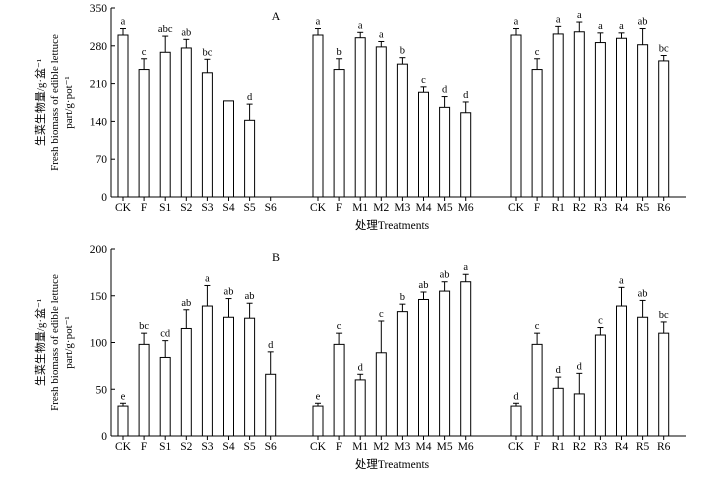 This screenshot has width=705, height=478. What do you see at coordinates (102, 160) in the screenshot?
I see `y-tick-label: 70` at bounding box center [102, 160].